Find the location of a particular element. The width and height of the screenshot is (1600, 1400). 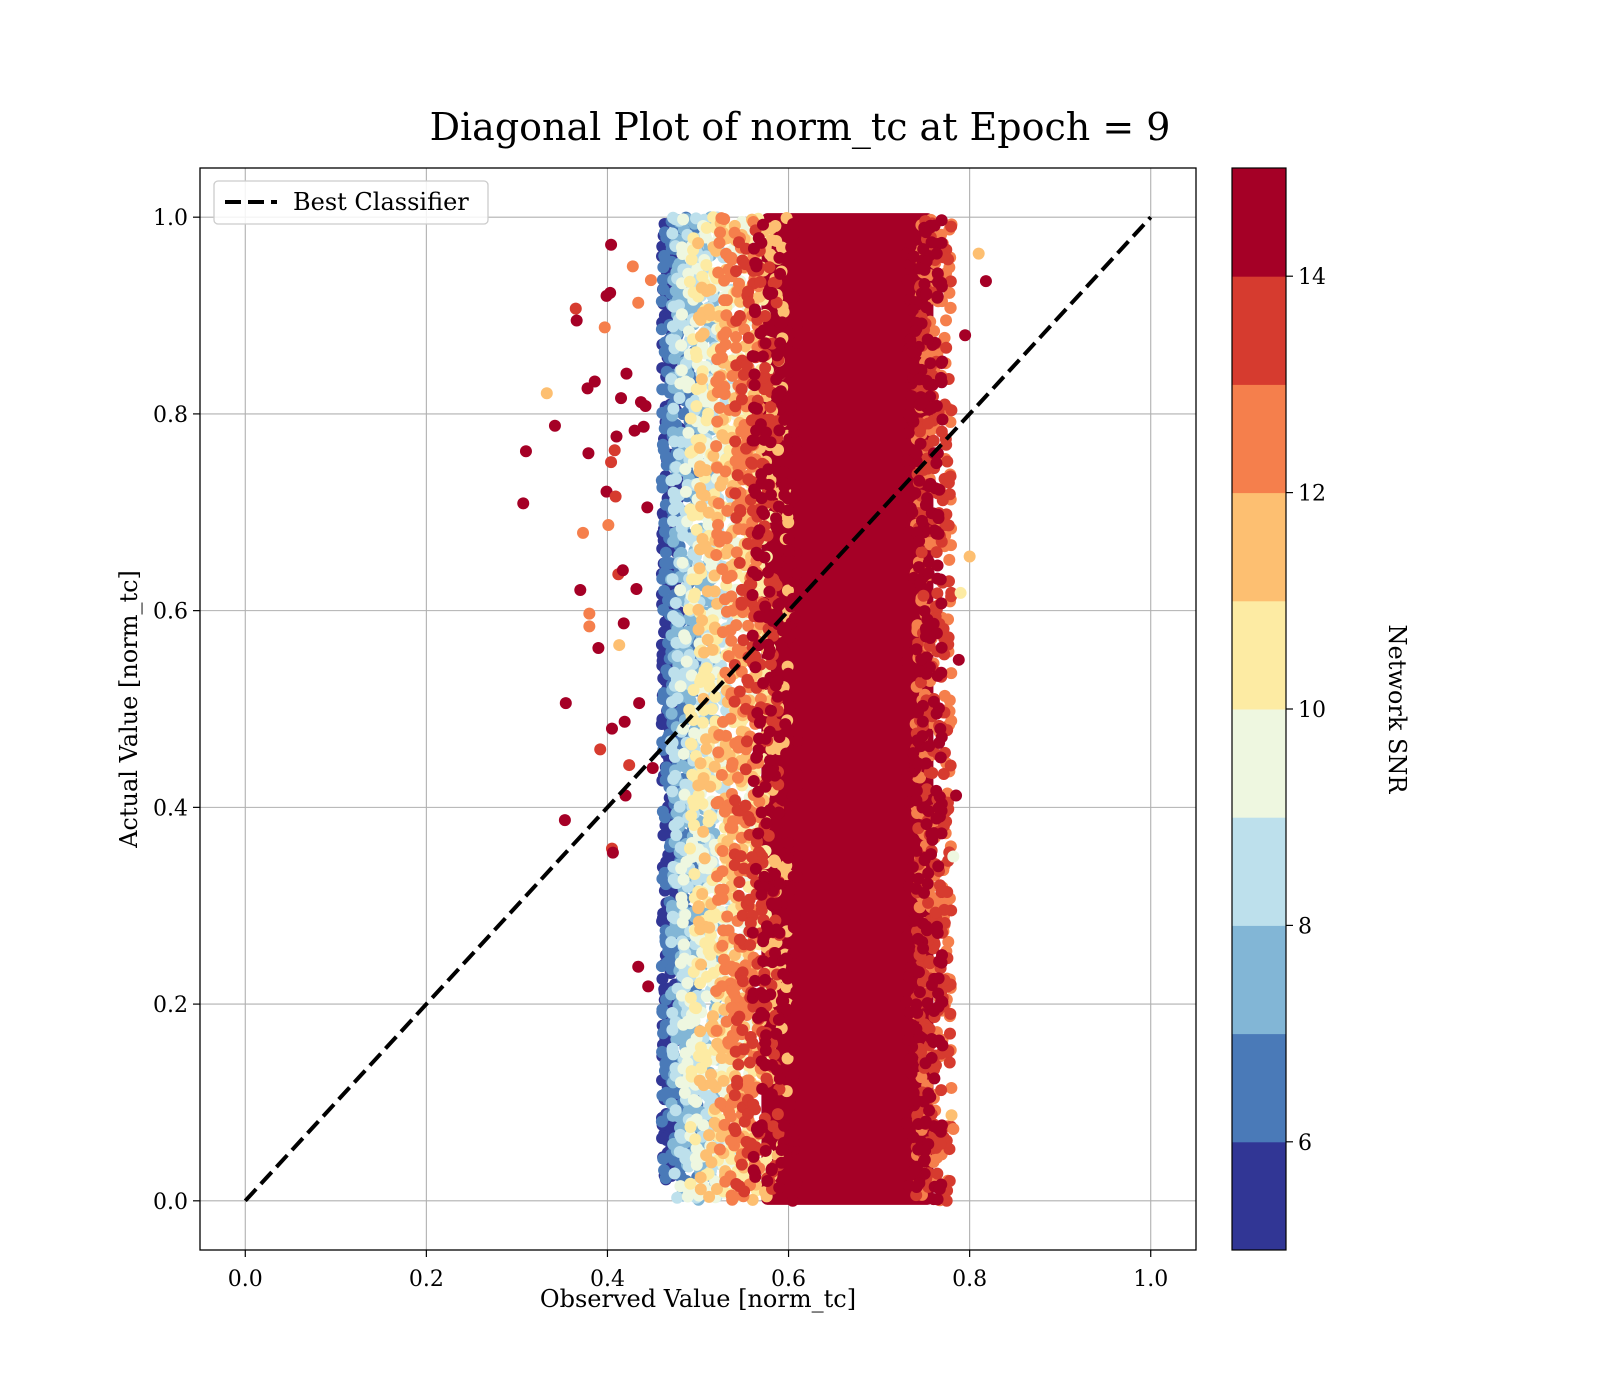

x-tick-label: 0.2 is located at coordinates (426, 1279).